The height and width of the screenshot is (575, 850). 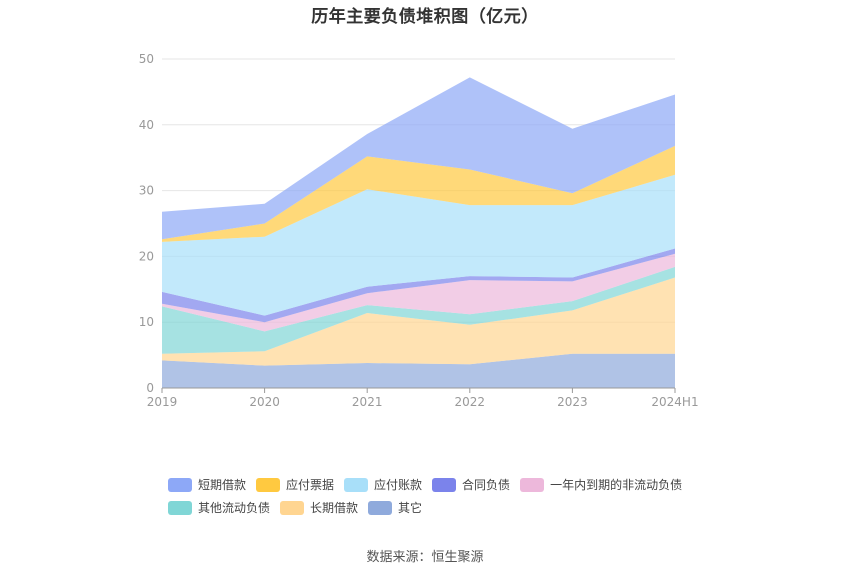 I want to click on chart-legend: 短期借款 应付票据 应付账款 合同负债 一年内到期的非流动负债其他流动负债 长期借款 其它, so click(x=468, y=496).